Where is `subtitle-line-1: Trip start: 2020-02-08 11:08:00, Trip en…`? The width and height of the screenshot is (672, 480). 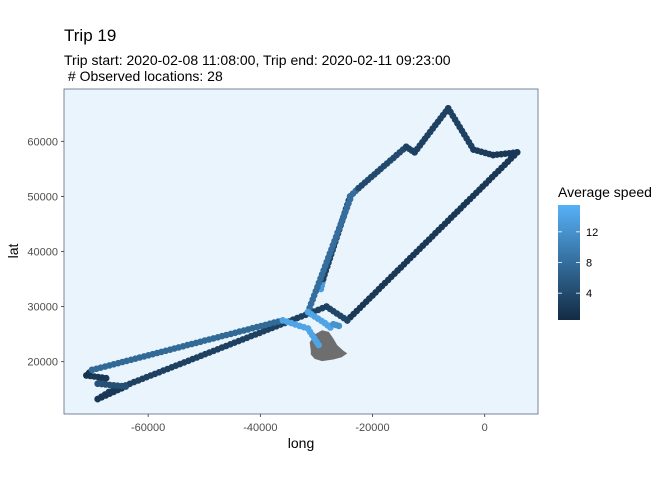
subtitle-line-1: Trip start: 2020-02-08 11:08:00, Trip en… is located at coordinates (257, 60).